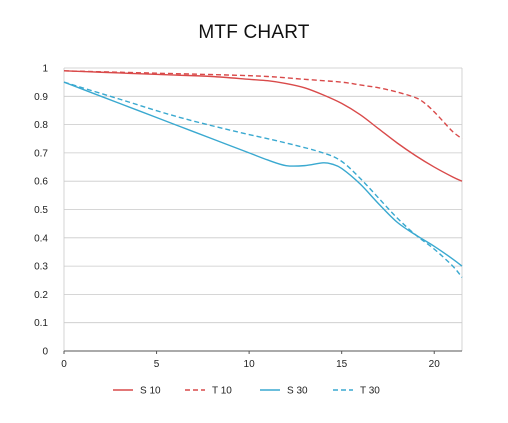 This screenshot has height=423, width=508. Describe the element at coordinates (157, 364) in the screenshot. I see `x-tick-label: 5` at that location.